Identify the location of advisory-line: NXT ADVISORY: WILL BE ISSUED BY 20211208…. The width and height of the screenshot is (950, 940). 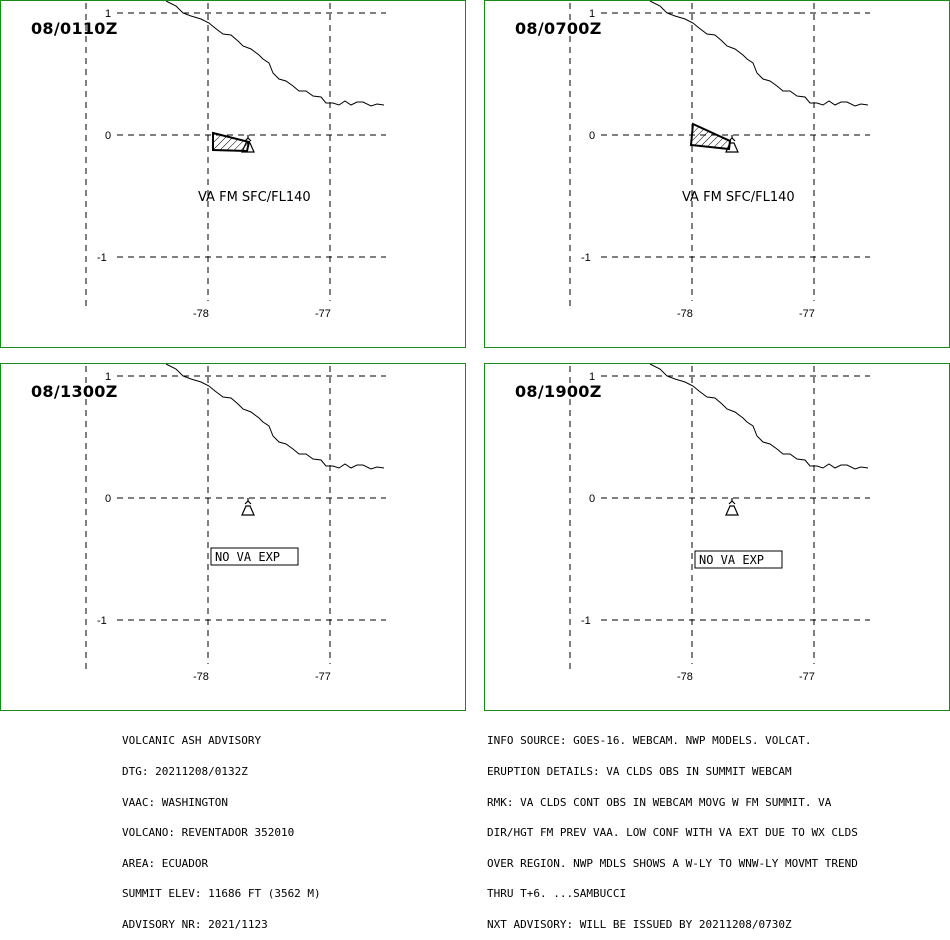
(639, 924).